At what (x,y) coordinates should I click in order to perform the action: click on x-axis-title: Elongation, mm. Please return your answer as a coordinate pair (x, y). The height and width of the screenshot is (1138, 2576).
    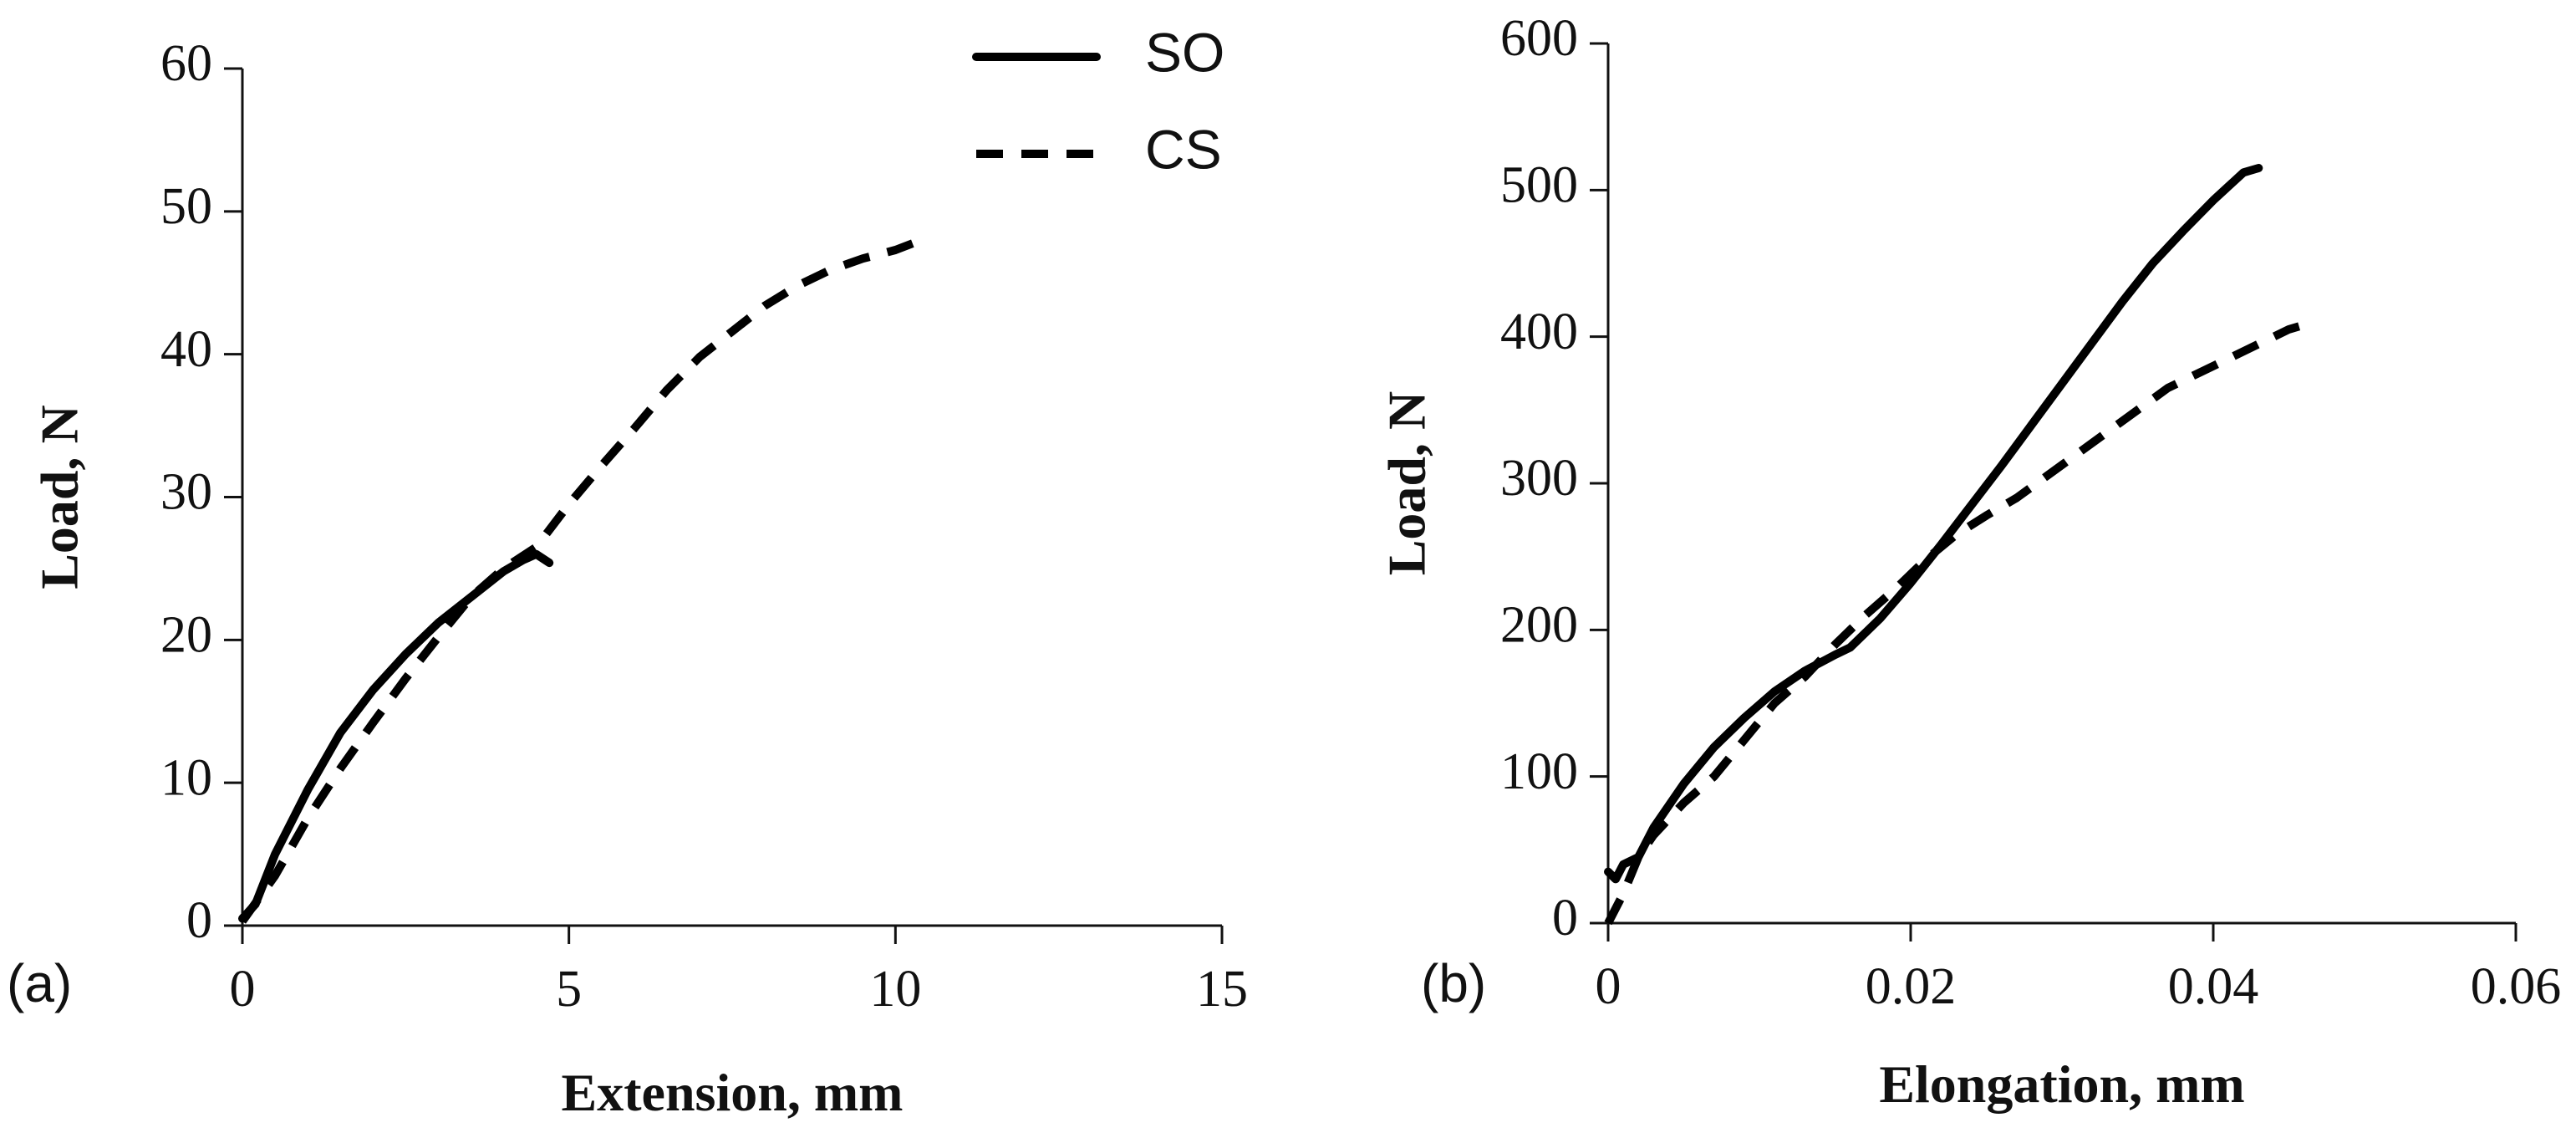
    Looking at the image, I should click on (2061, 1084).